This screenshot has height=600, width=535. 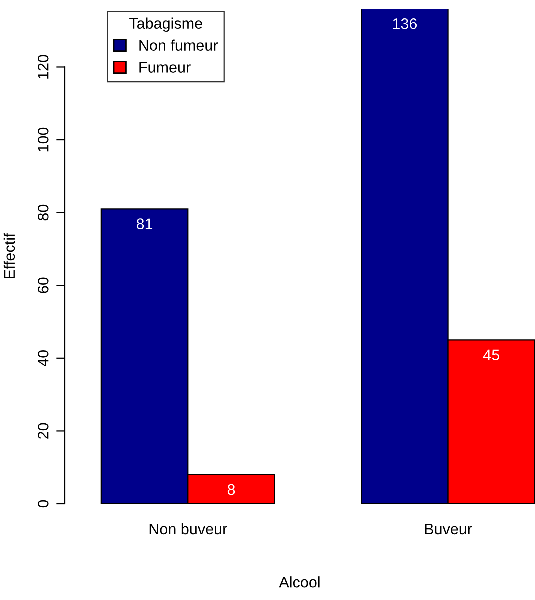 What do you see at coordinates (43, 358) in the screenshot?
I see `y-tick-label: 40` at bounding box center [43, 358].